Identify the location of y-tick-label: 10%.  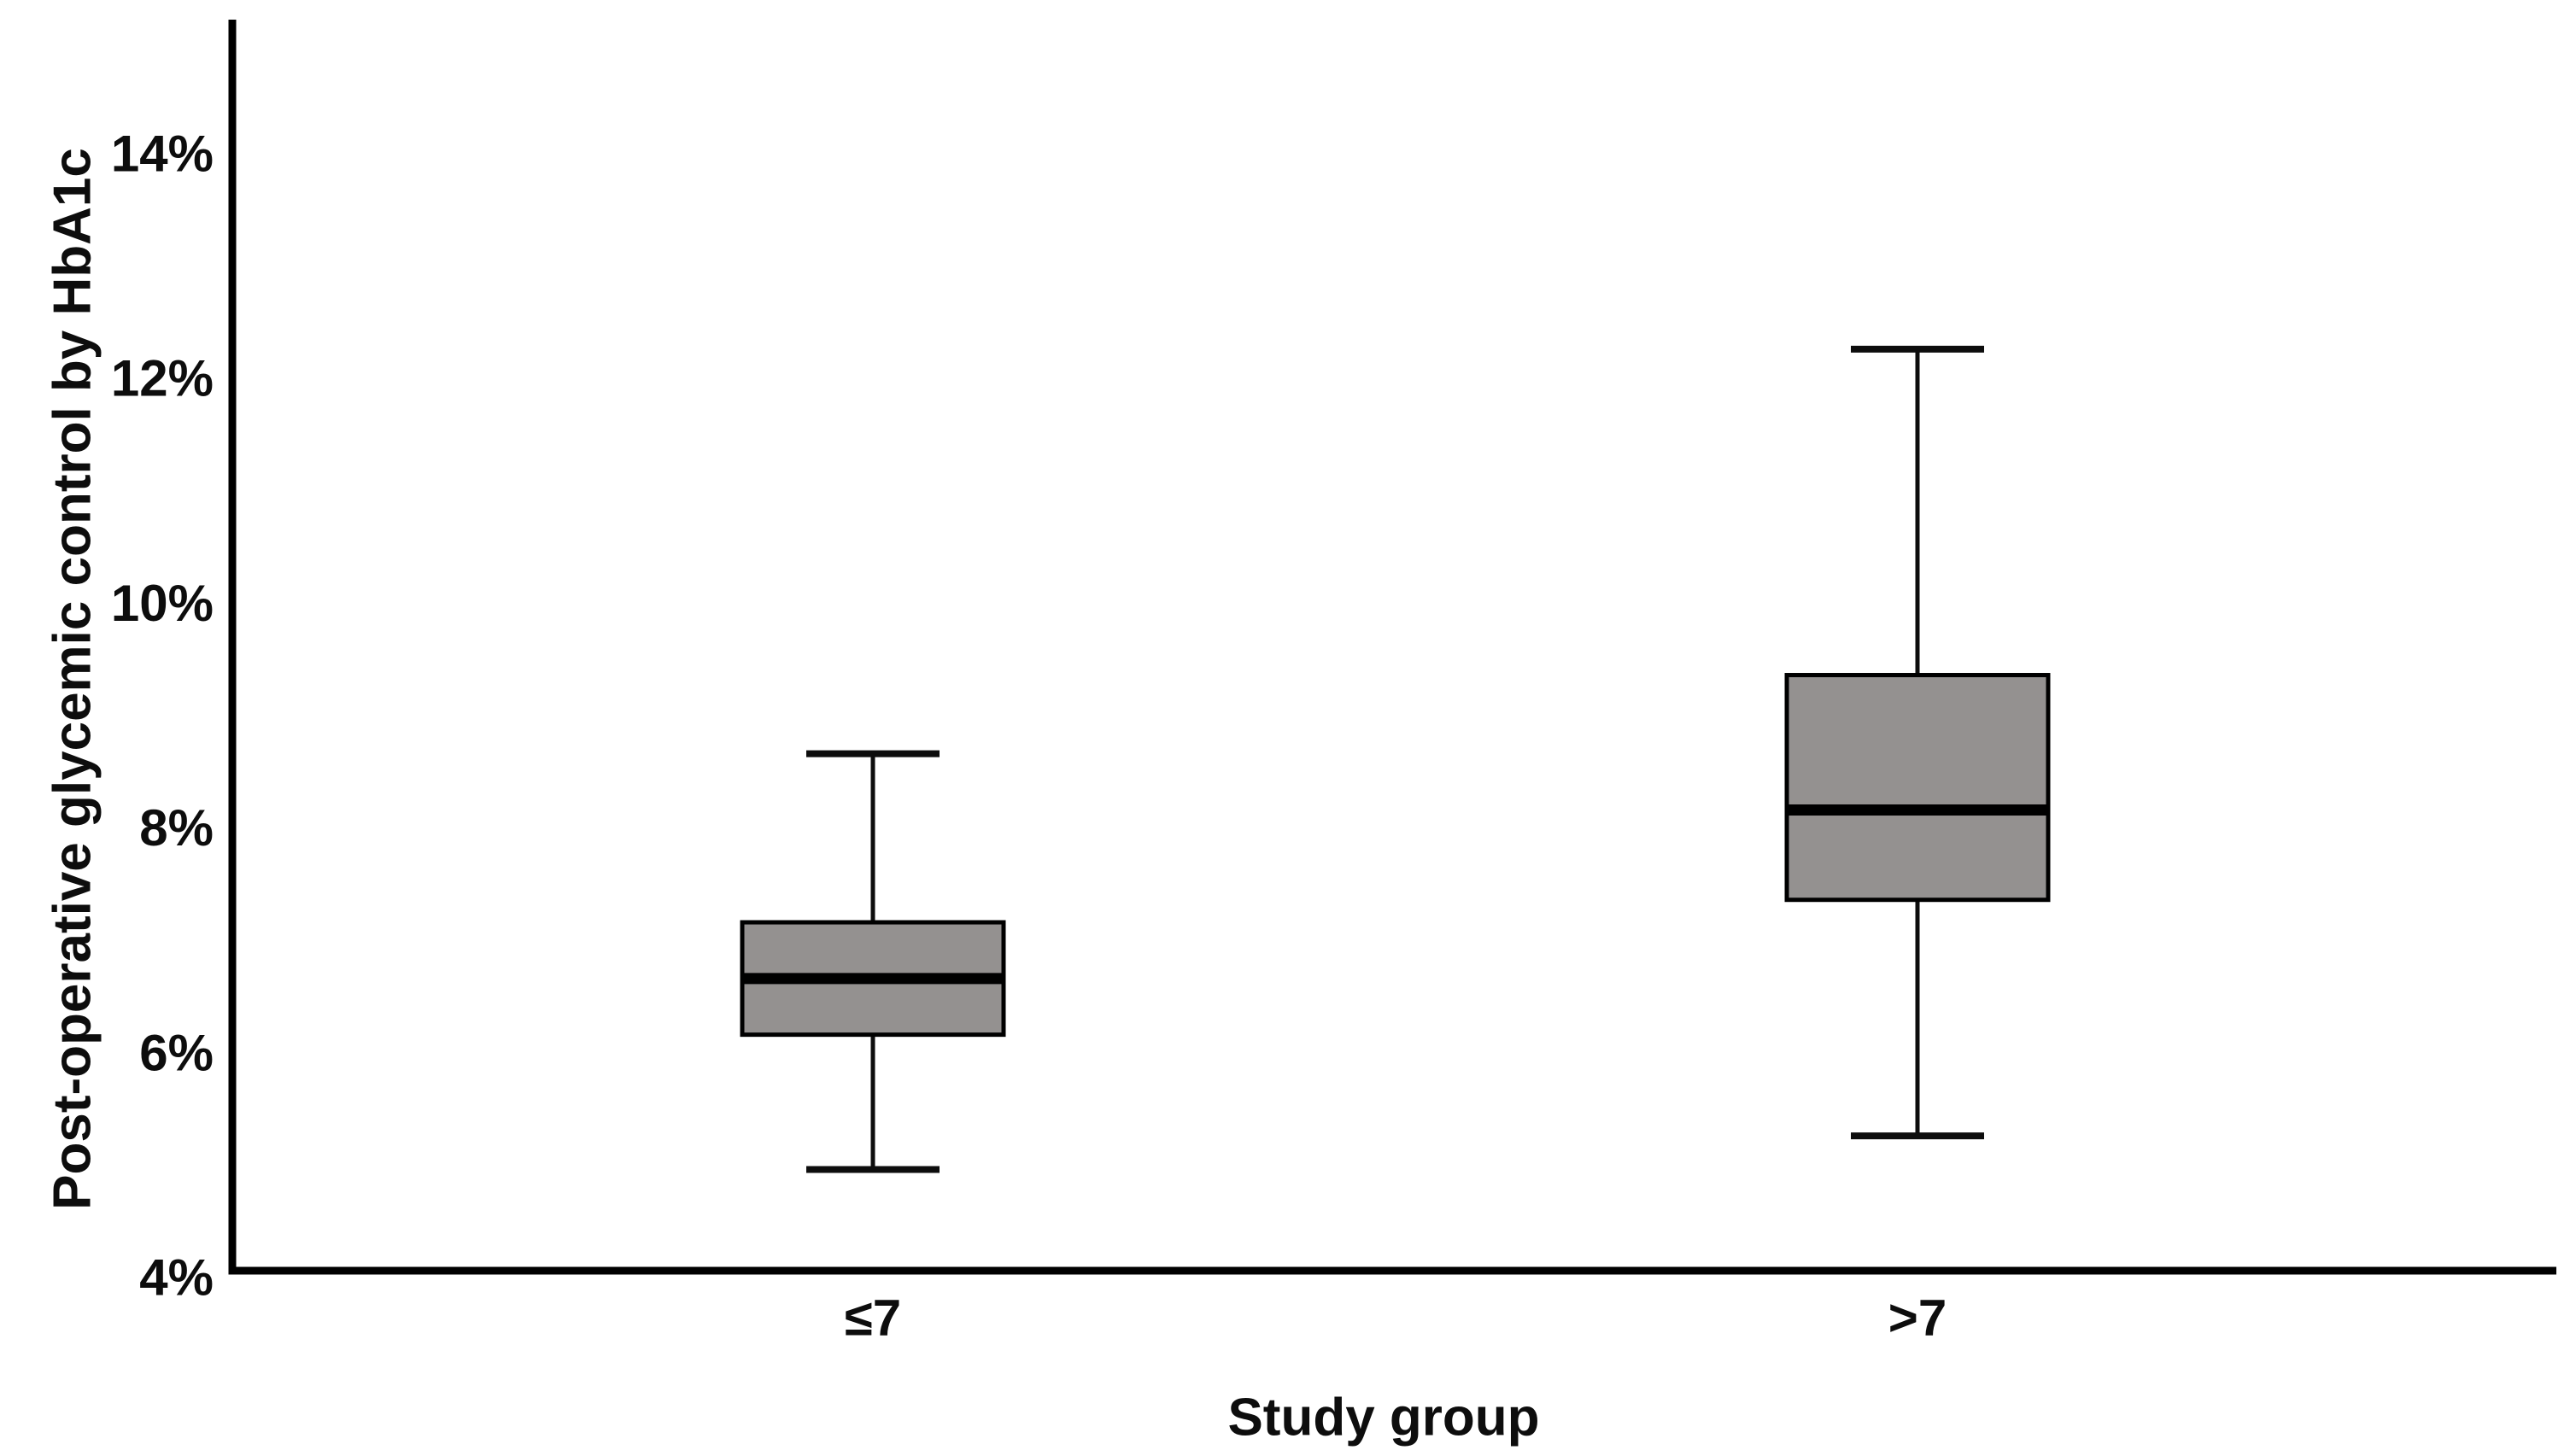
(162, 604).